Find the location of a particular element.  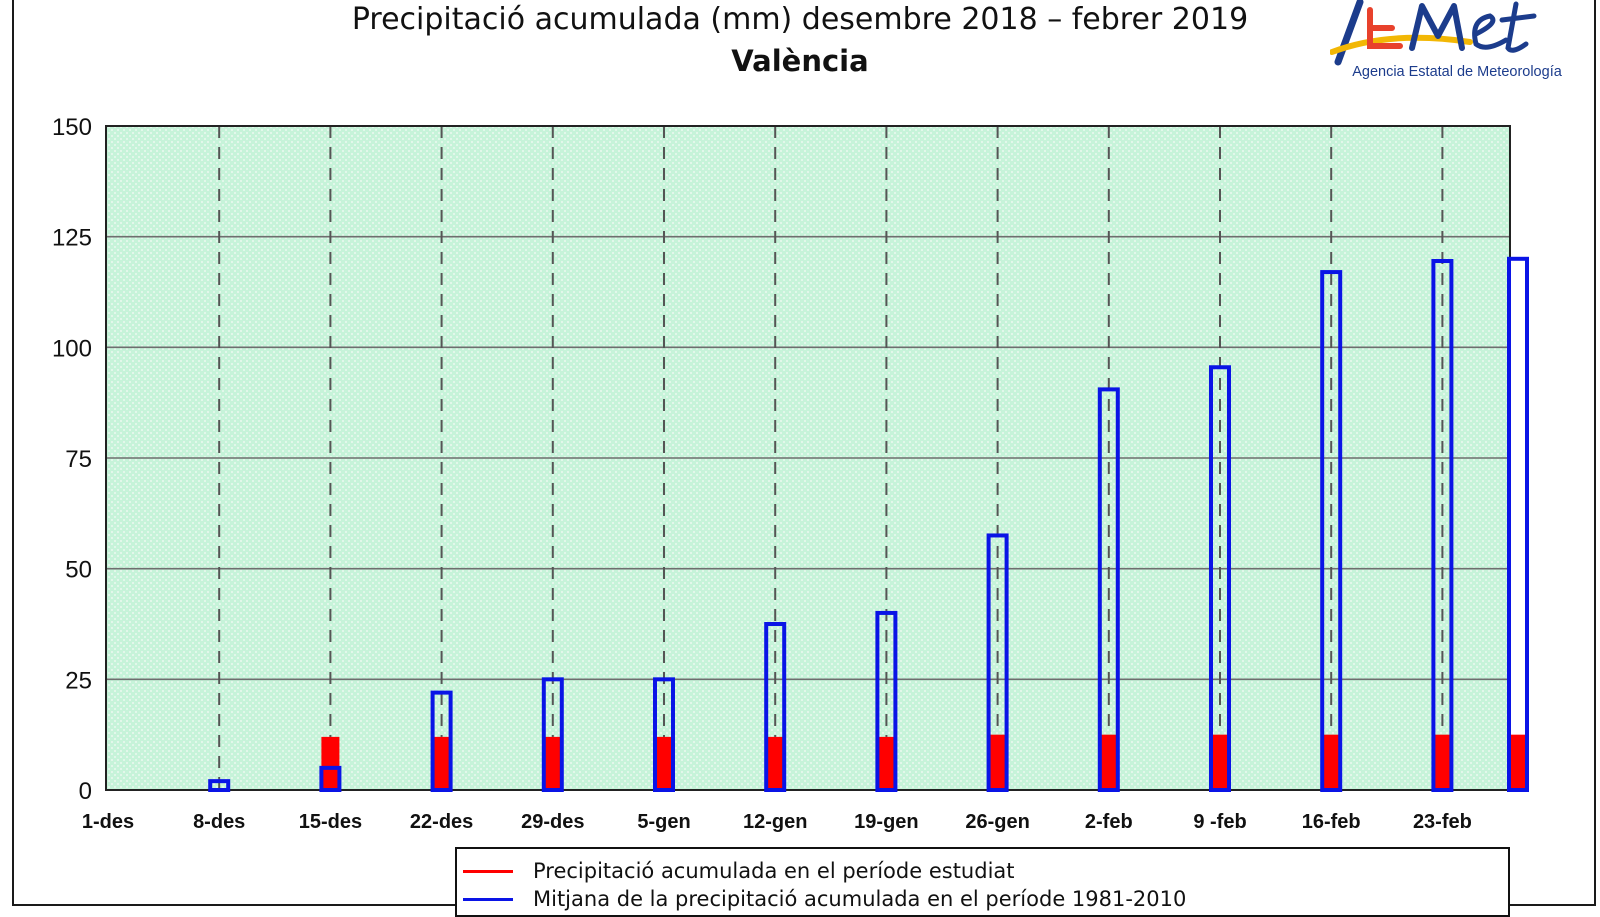

x-tick-label: 15-des is located at coordinates (330, 822).